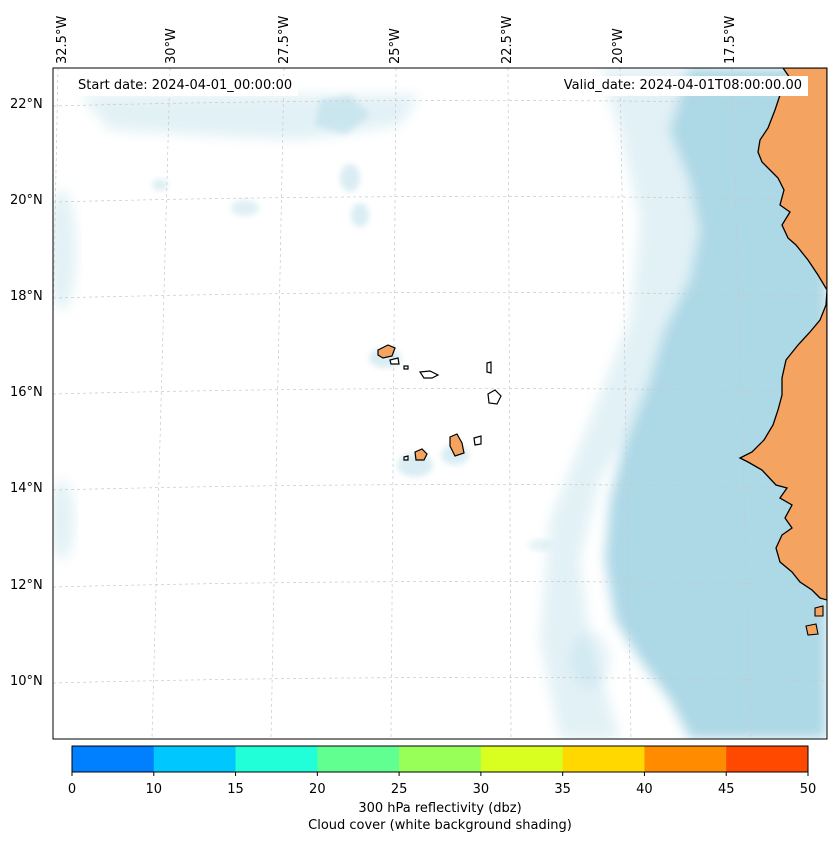 The width and height of the screenshot is (837, 843). I want to click on lon-label-25: 25°W, so click(395, 46).